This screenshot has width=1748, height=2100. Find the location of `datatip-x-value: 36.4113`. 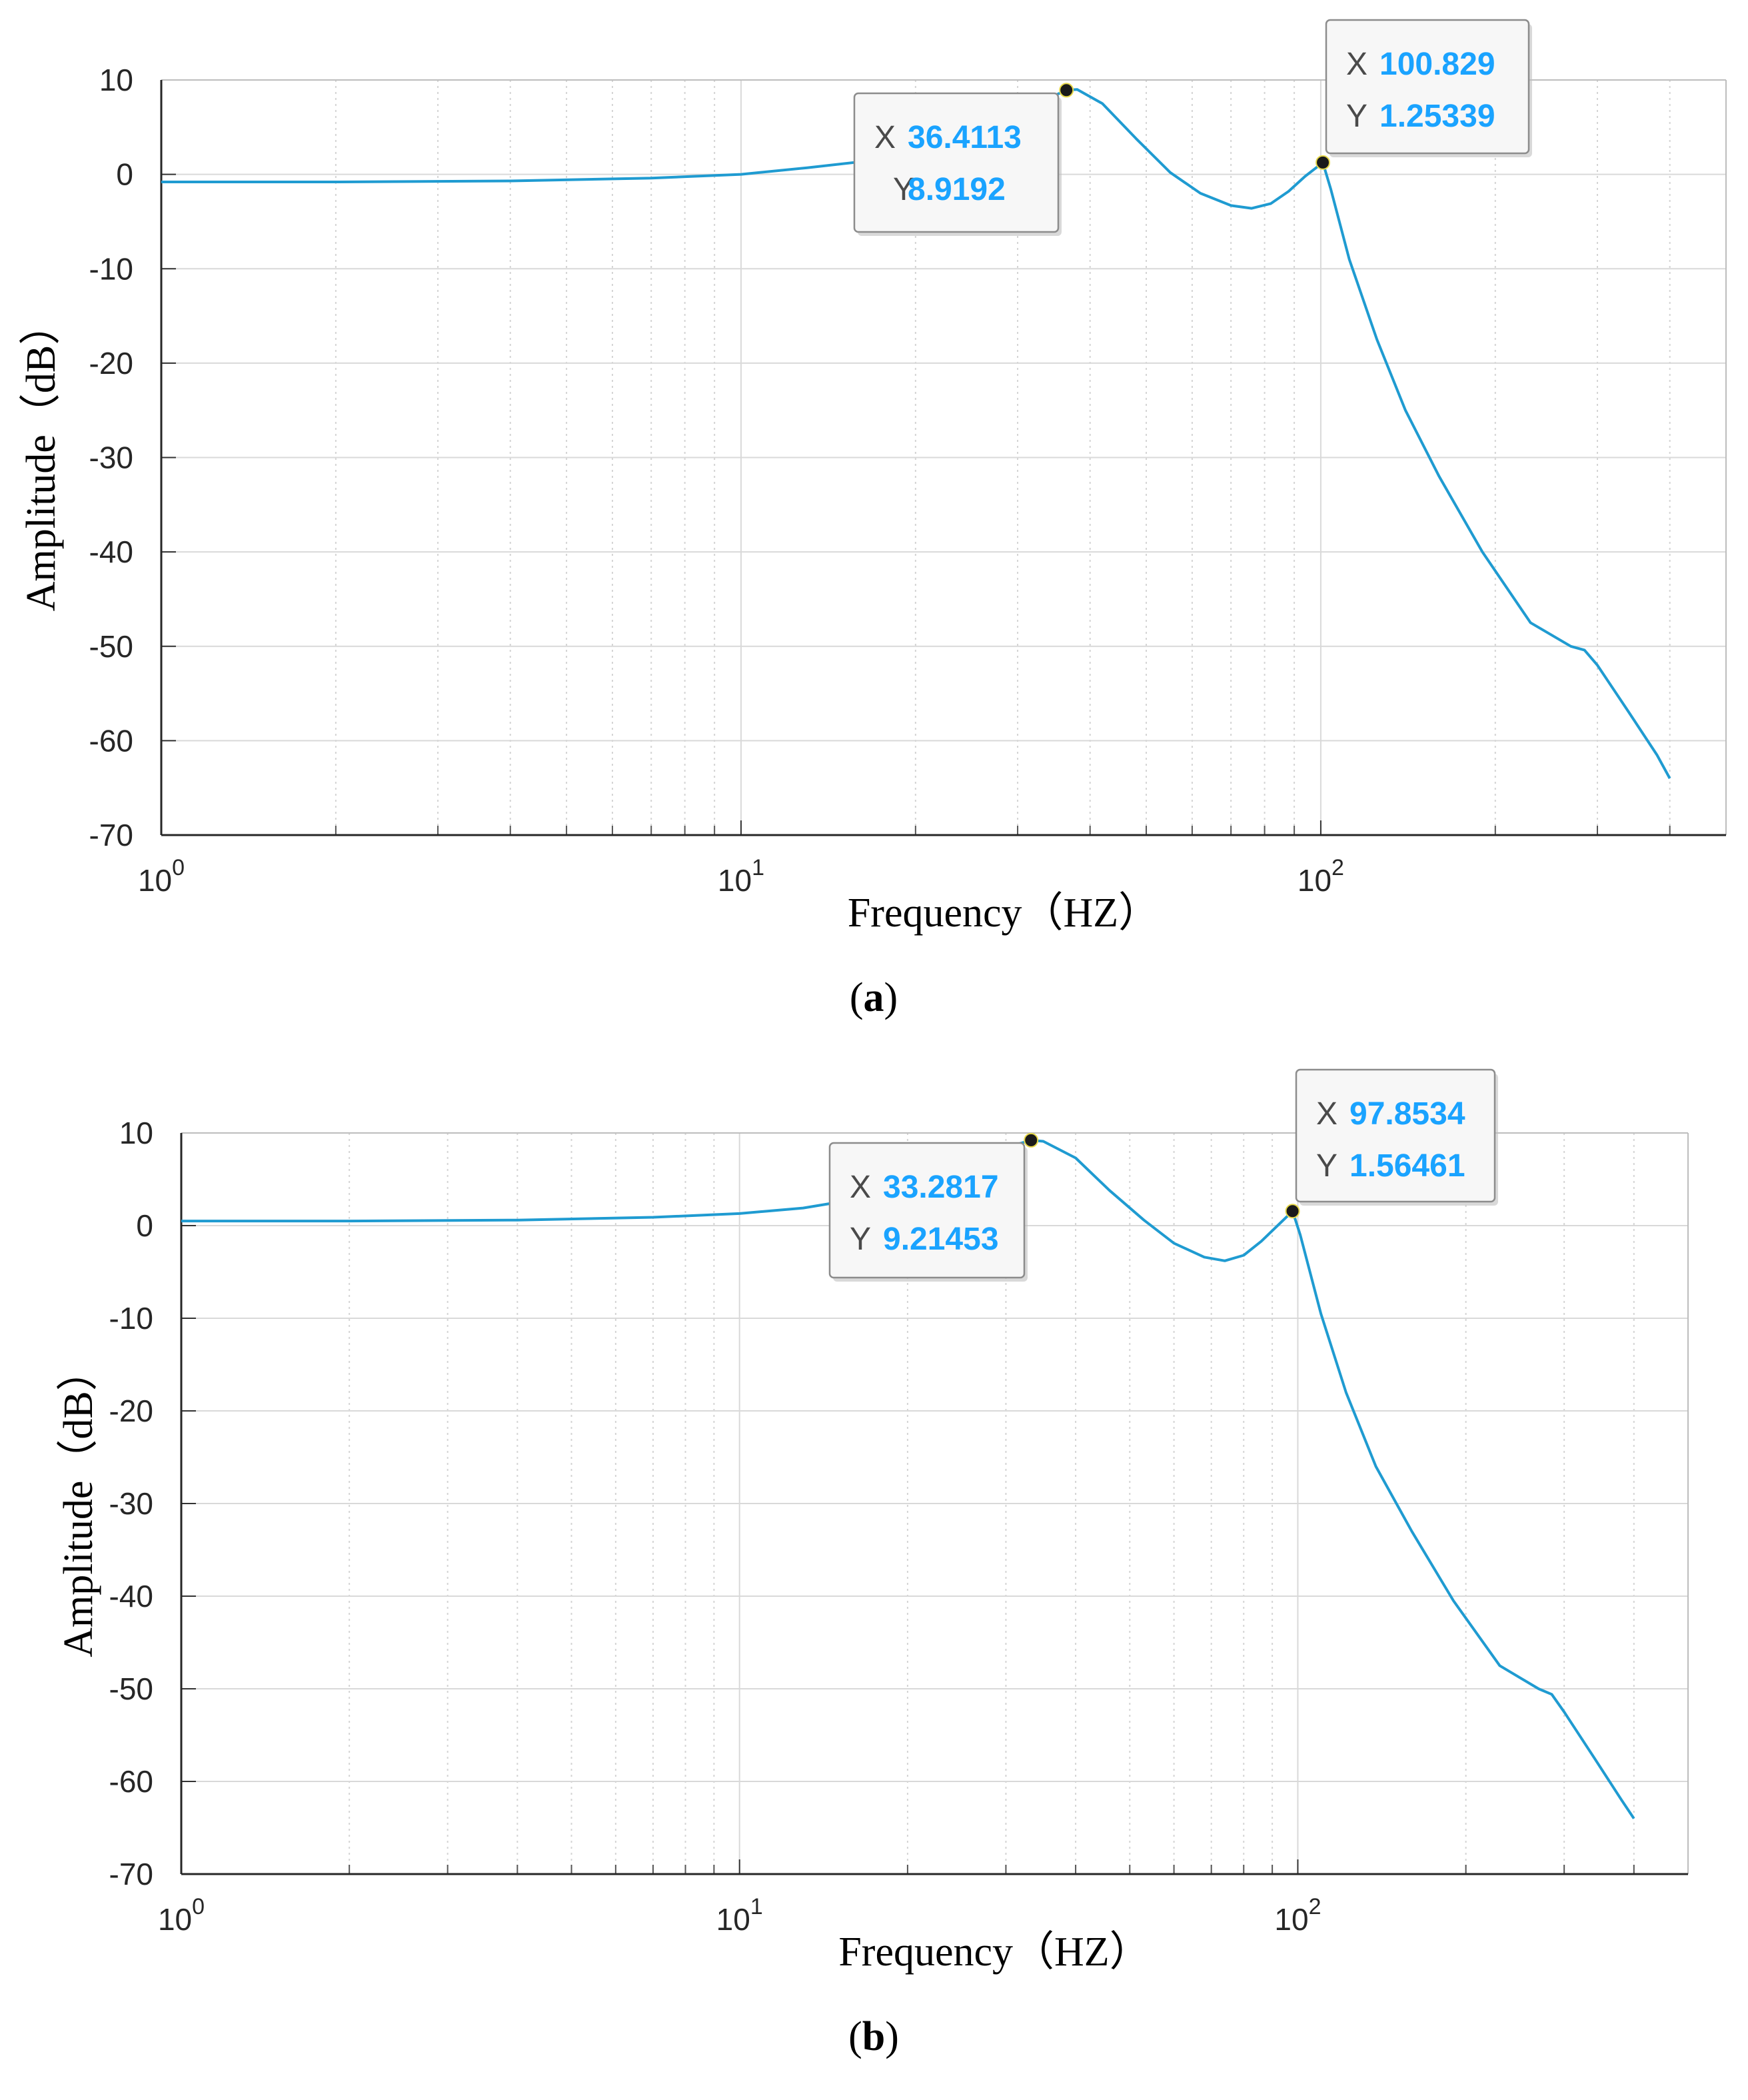

datatip-x-value: 36.4113 is located at coordinates (965, 137).